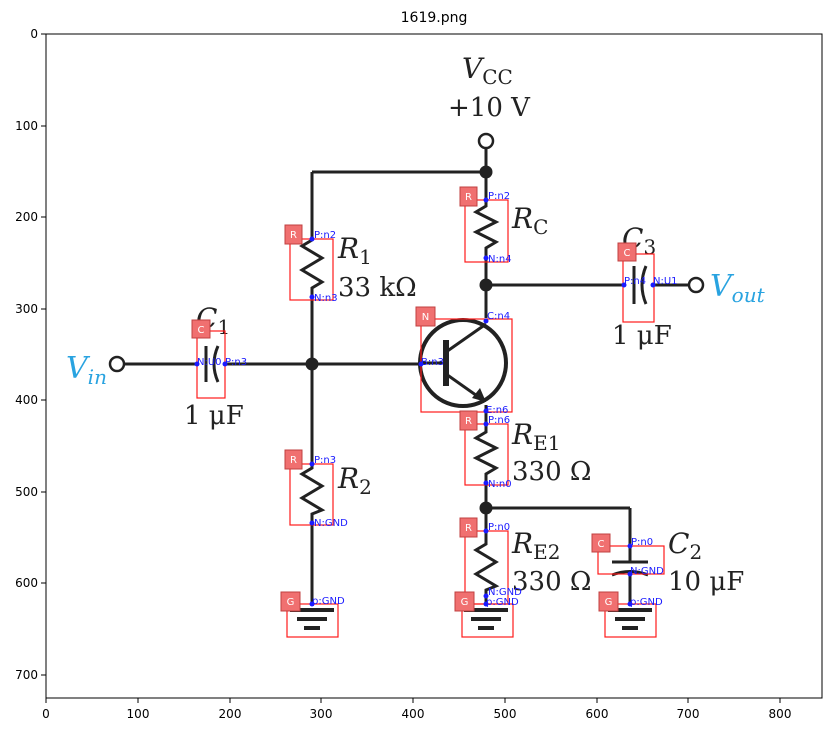  What do you see at coordinates (432, 362) in the screenshot?
I see `pin-label: B:n3` at bounding box center [432, 362].